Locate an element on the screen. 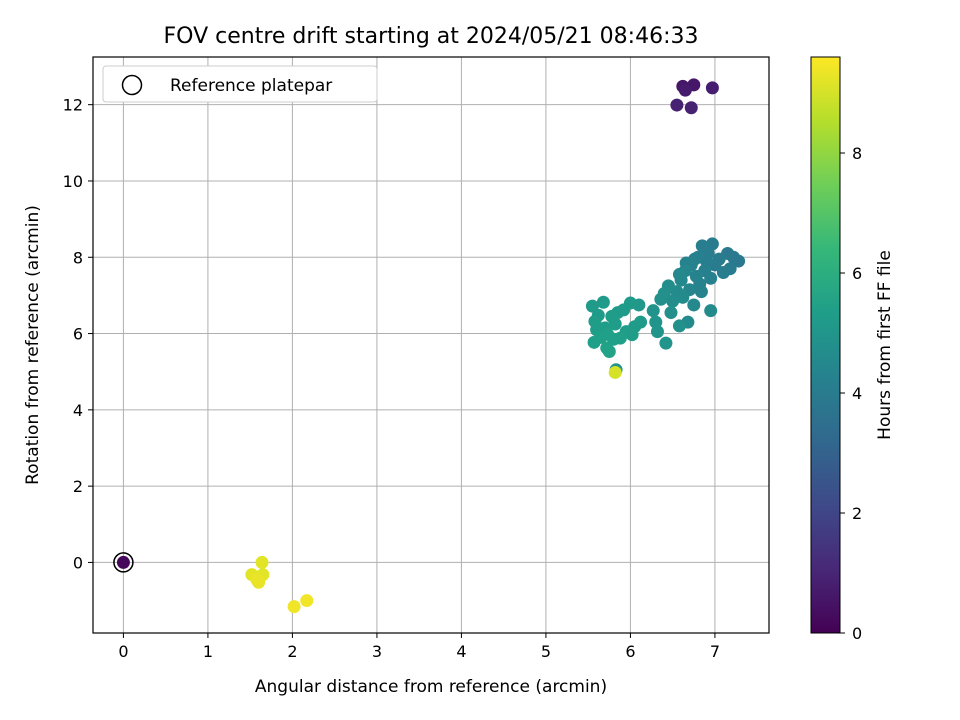 The width and height of the screenshot is (960, 720). reference-marker-layer is located at coordinates (123, 562).